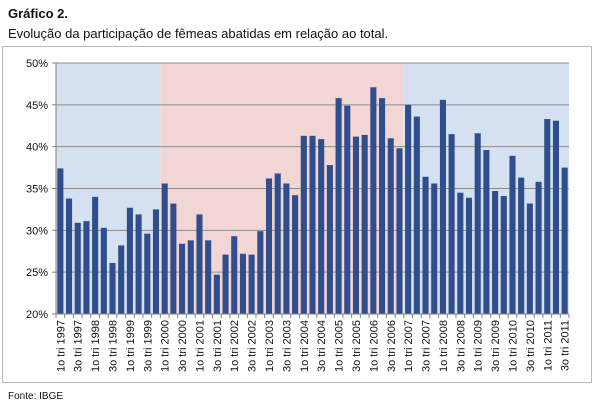 The image size is (596, 413). I want to click on x-tick-label: 1o tri 2001, so click(200, 346).